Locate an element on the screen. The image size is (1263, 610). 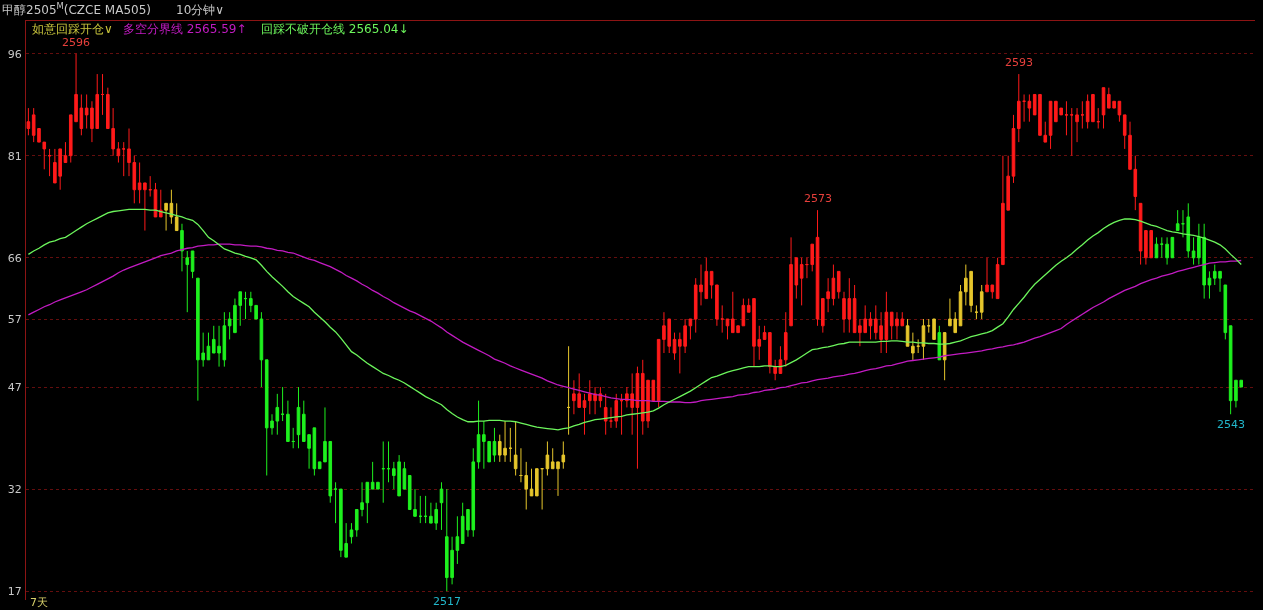
y-tick-label: 81 is located at coordinates (14, 156).